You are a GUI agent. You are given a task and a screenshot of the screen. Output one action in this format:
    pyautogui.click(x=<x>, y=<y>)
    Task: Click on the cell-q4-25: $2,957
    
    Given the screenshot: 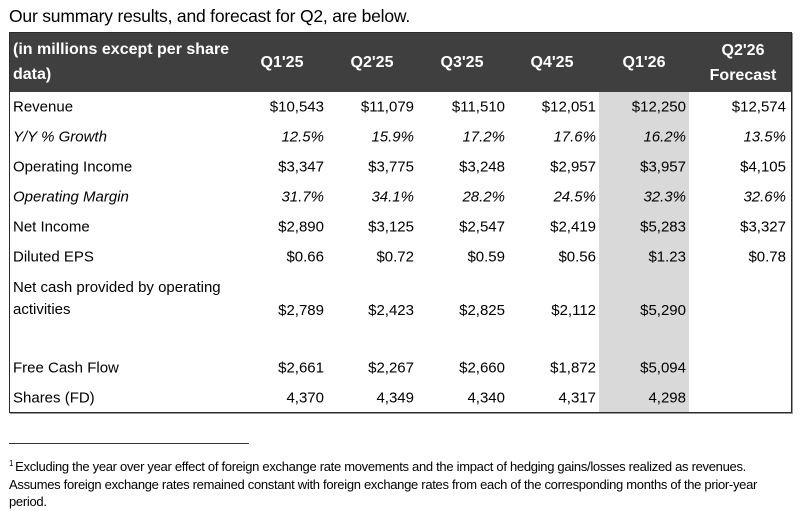 What is the action you would take?
    pyautogui.click(x=573, y=167)
    